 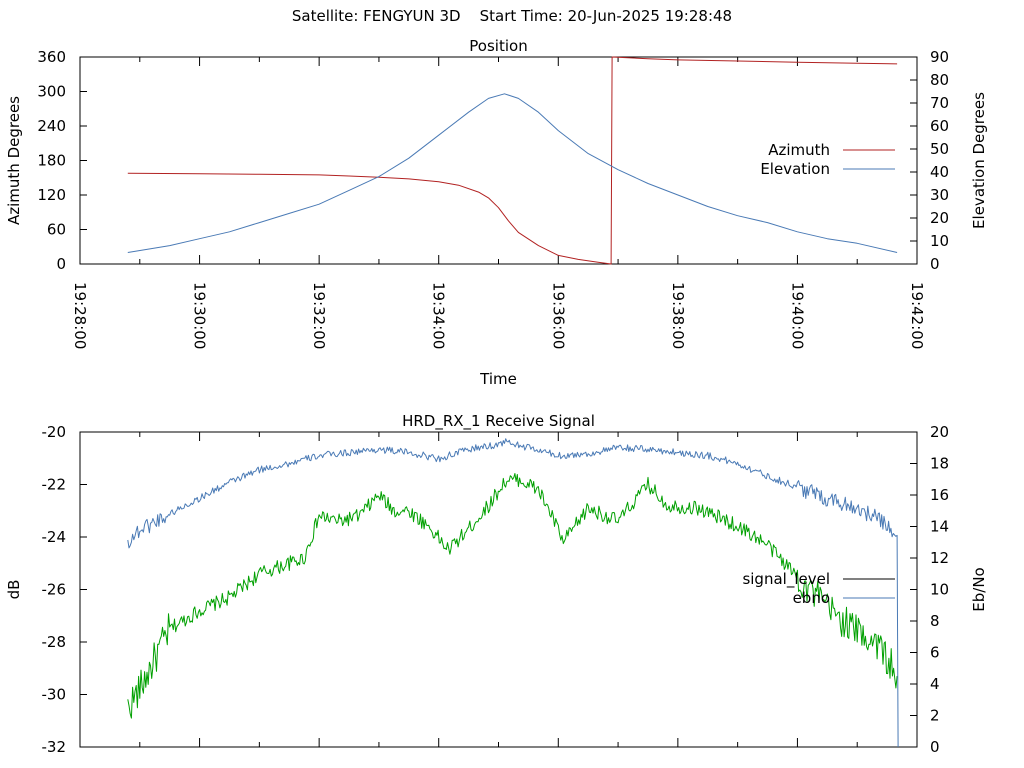 What do you see at coordinates (200, 315) in the screenshot?
I see `x-tick-label: 19:30:00` at bounding box center [200, 315].